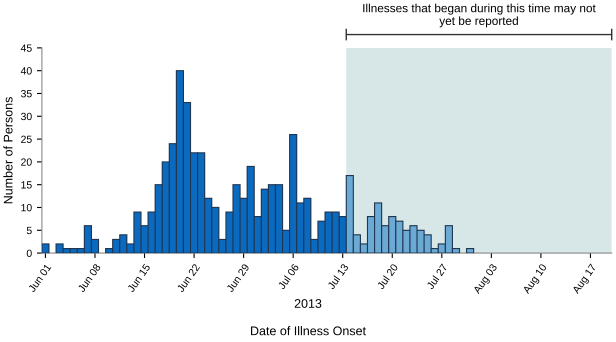 Image resolution: width=616 pixels, height=342 pixels. What do you see at coordinates (26, 185) in the screenshot?
I see `y-tick-label: 15` at bounding box center [26, 185].